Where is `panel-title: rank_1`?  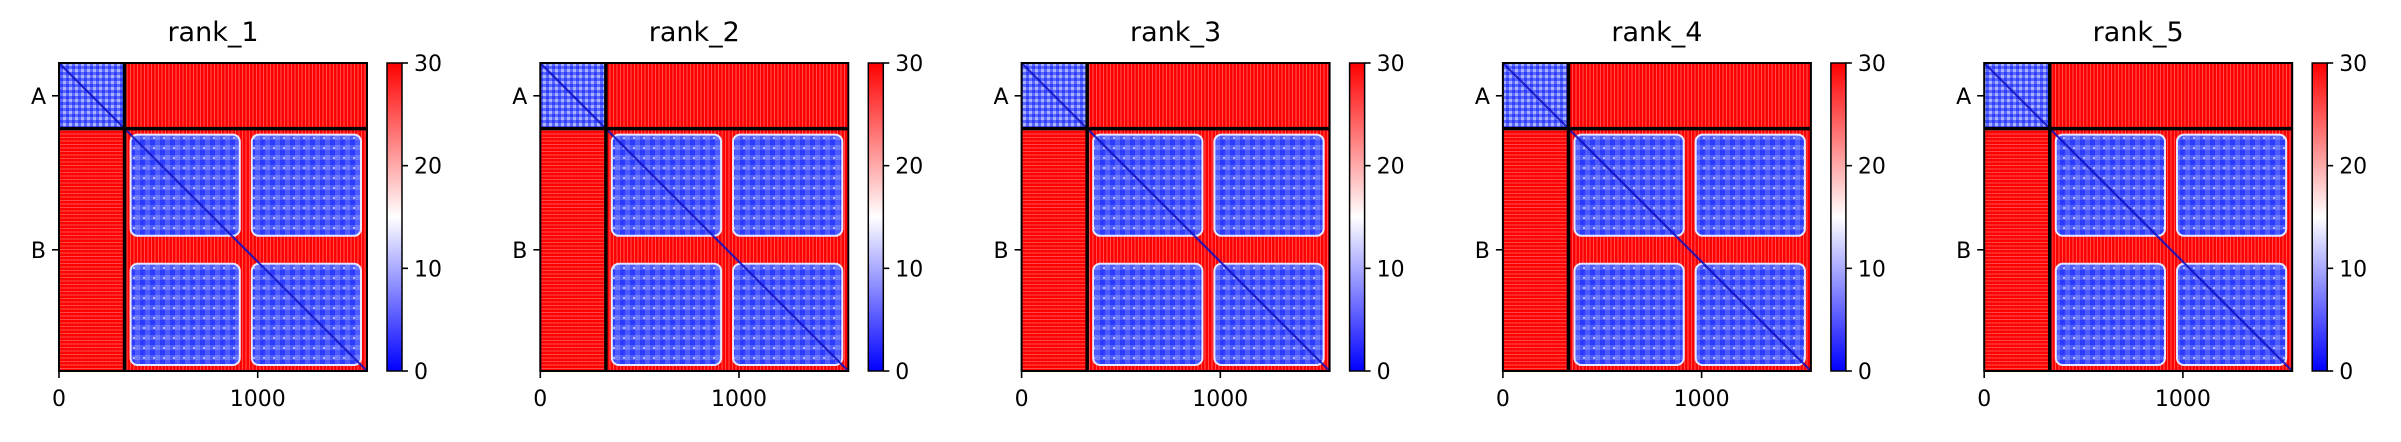 panel-title: rank_1 is located at coordinates (212, 32).